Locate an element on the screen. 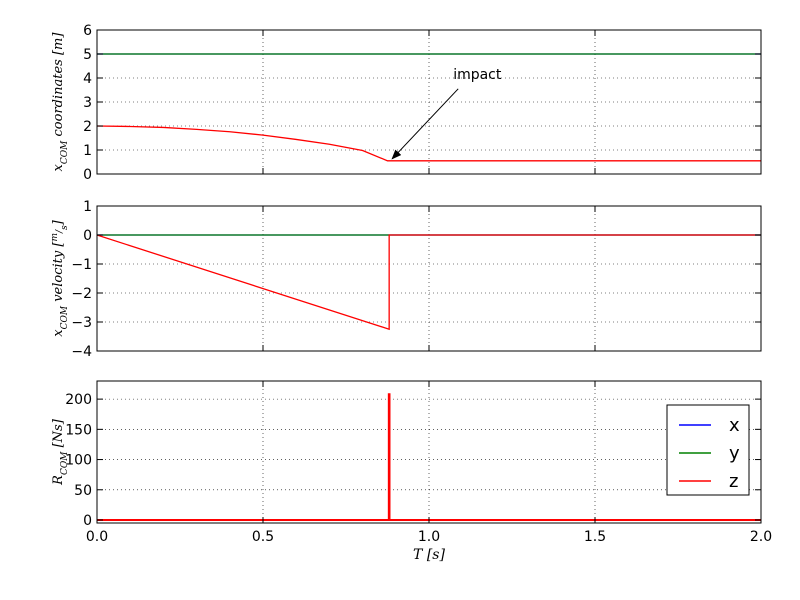 This screenshot has height=600, width=800. legend-label-z: z is located at coordinates (733, 481).